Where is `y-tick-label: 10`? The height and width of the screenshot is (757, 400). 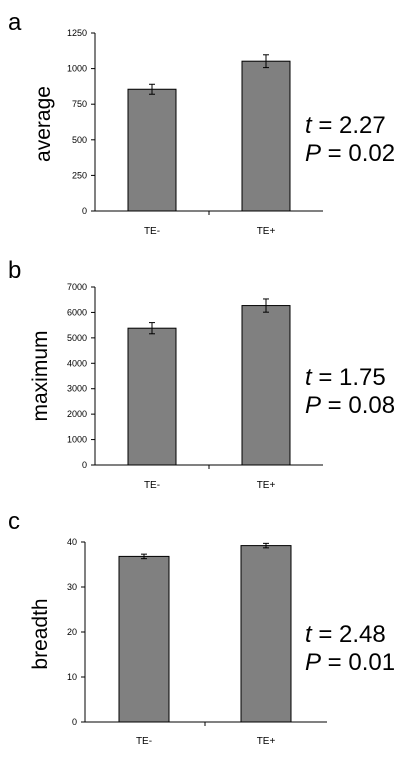
y-tick-label: 10 is located at coordinates (72, 677).